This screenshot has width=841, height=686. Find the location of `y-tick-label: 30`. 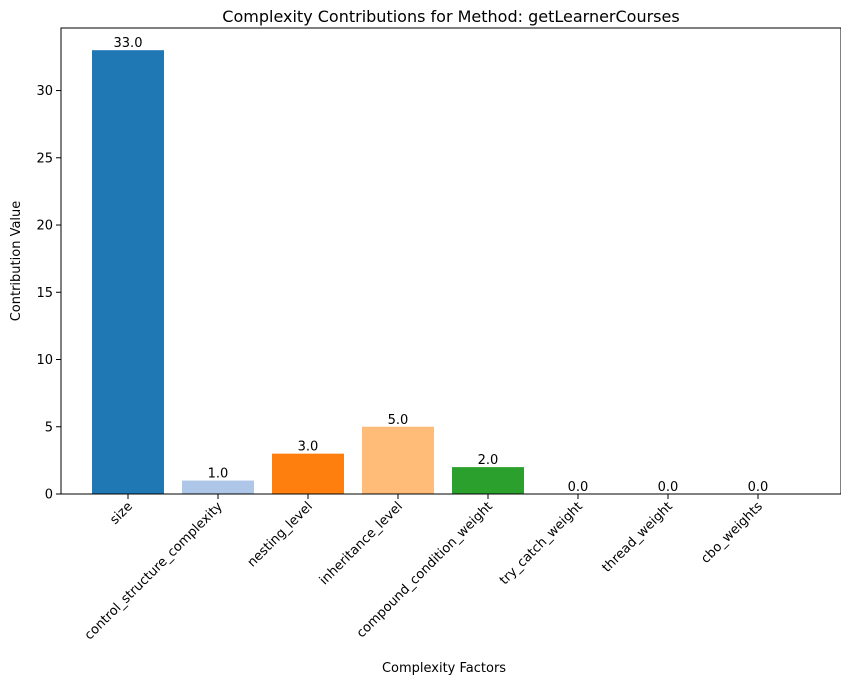

y-tick-label: 30 is located at coordinates (44, 91).